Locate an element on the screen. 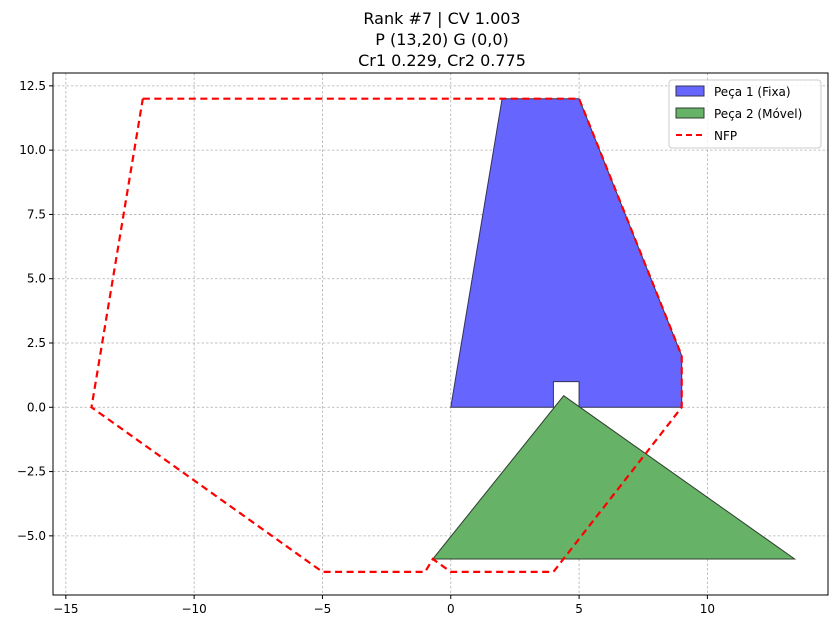 The image size is (838, 628). legend-swatch-moving is located at coordinates (690, 113).